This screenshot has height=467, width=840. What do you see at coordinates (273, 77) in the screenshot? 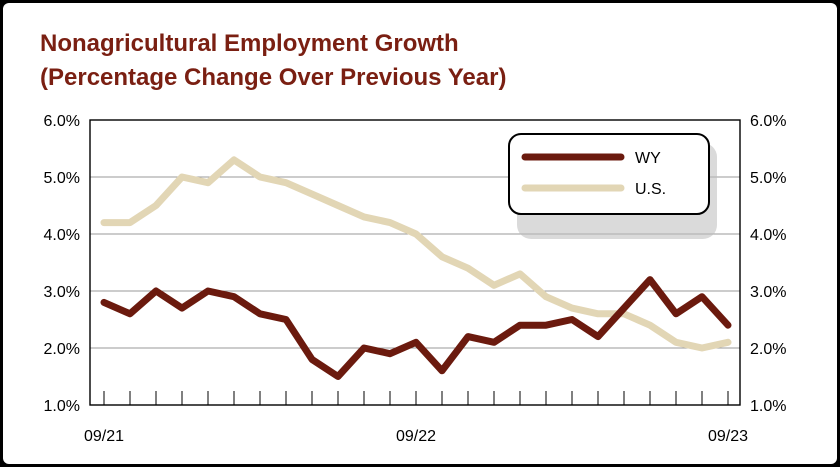
I see `chart-subtitle: (Percentage Change Over Previous Year)` at bounding box center [273, 77].